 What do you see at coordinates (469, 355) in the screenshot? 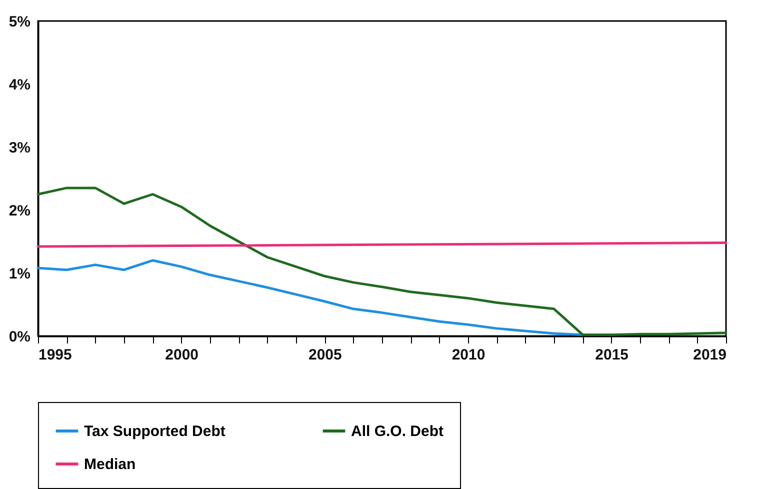
I see `x-tick-label: 2010` at bounding box center [469, 355].